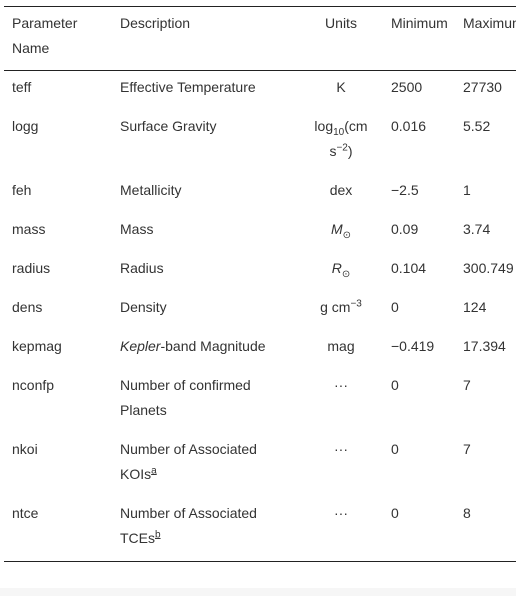  What do you see at coordinates (260, 310) in the screenshot?
I see `table-row: dens Density g cm−3 0 124` at bounding box center [260, 310].